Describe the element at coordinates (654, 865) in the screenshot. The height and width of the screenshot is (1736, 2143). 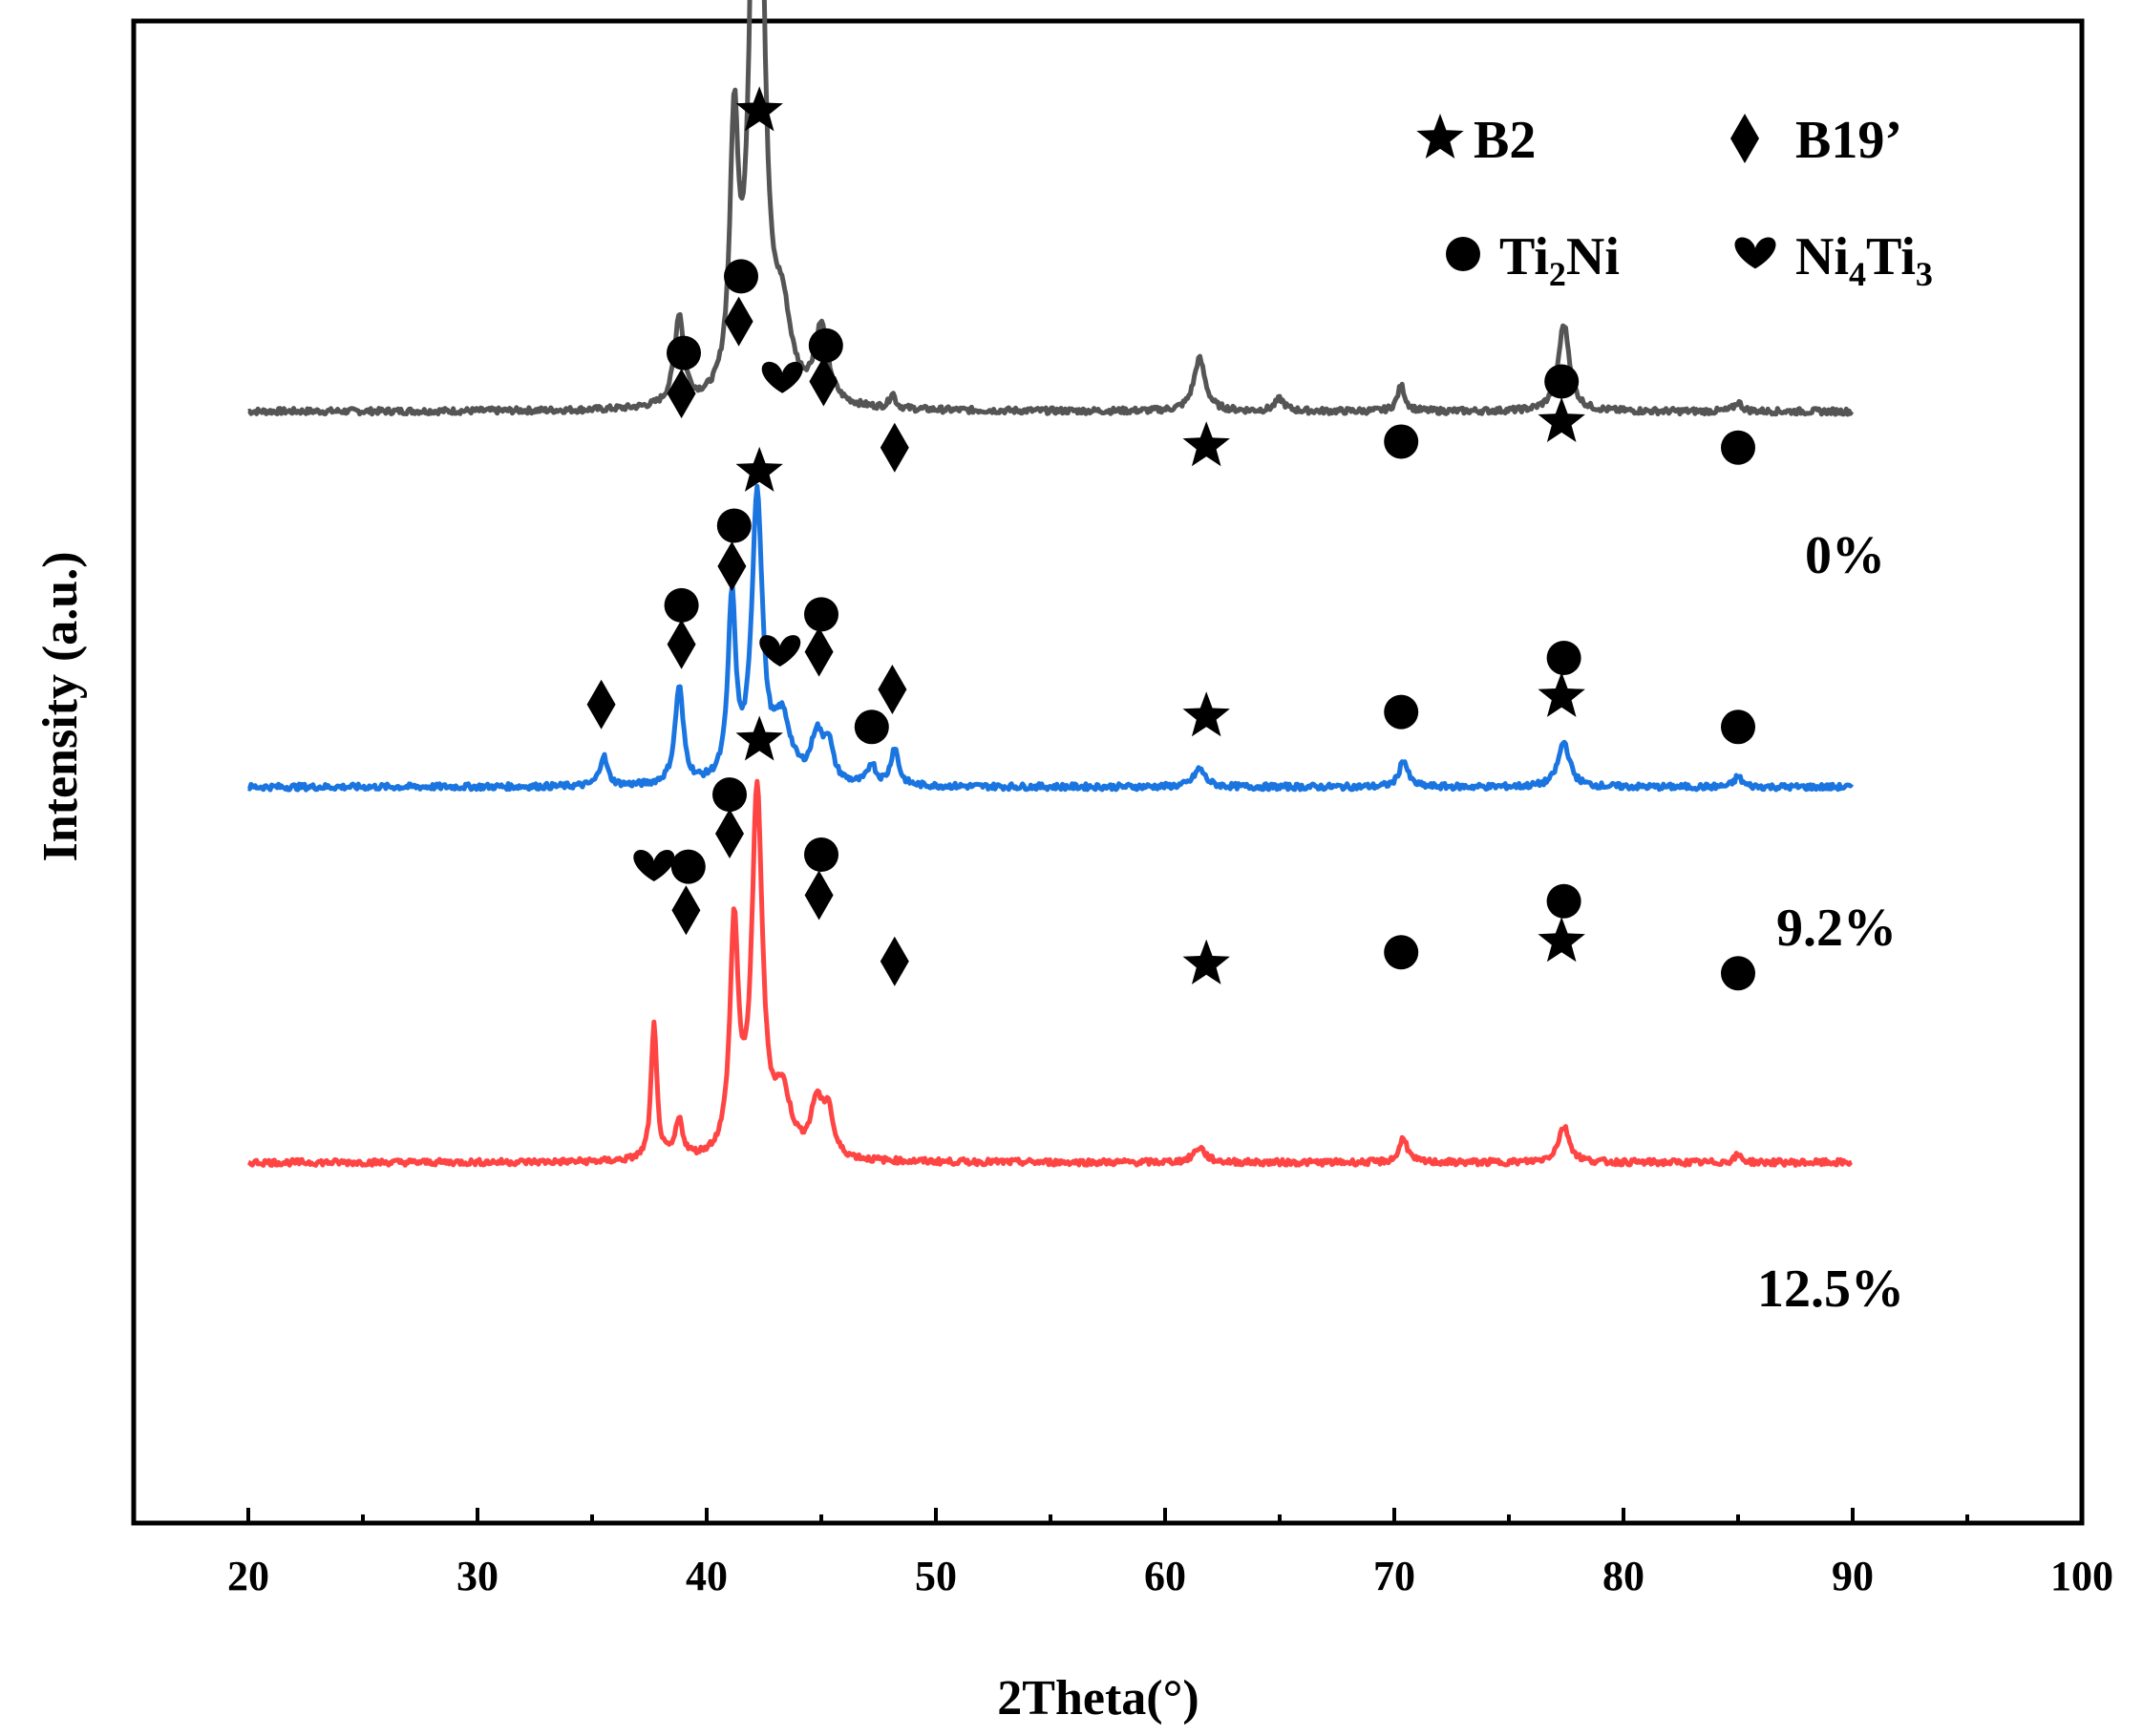
I see `phase-marker-s2-3-heart` at that location.